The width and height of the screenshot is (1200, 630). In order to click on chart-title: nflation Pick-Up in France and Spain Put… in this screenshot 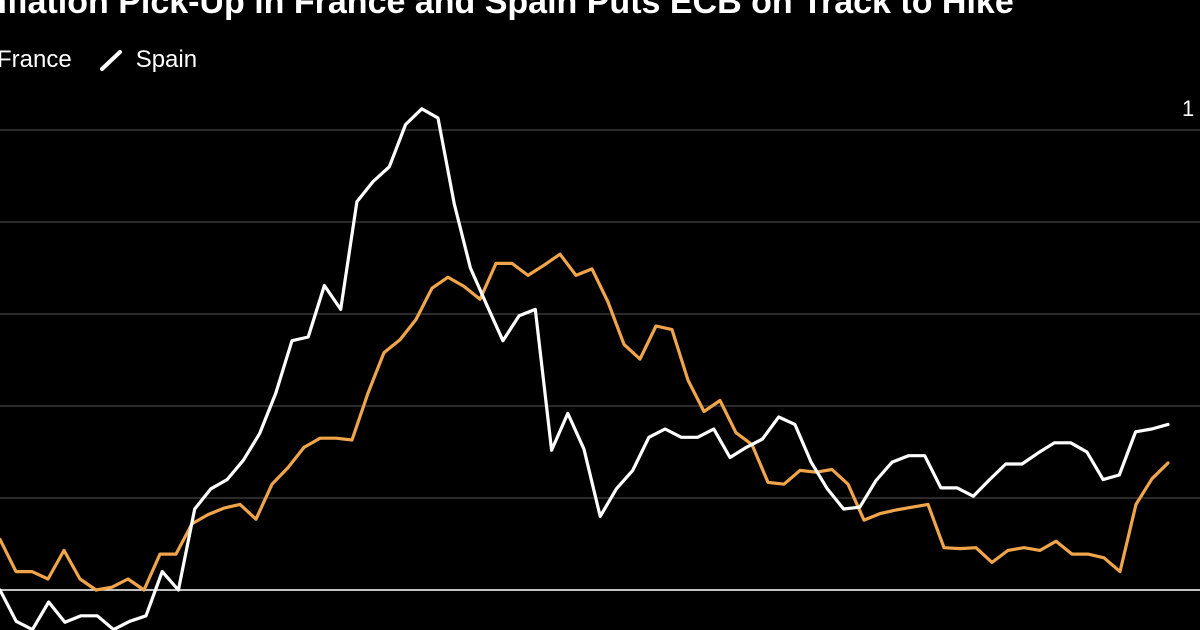, I will do `click(507, 10)`.